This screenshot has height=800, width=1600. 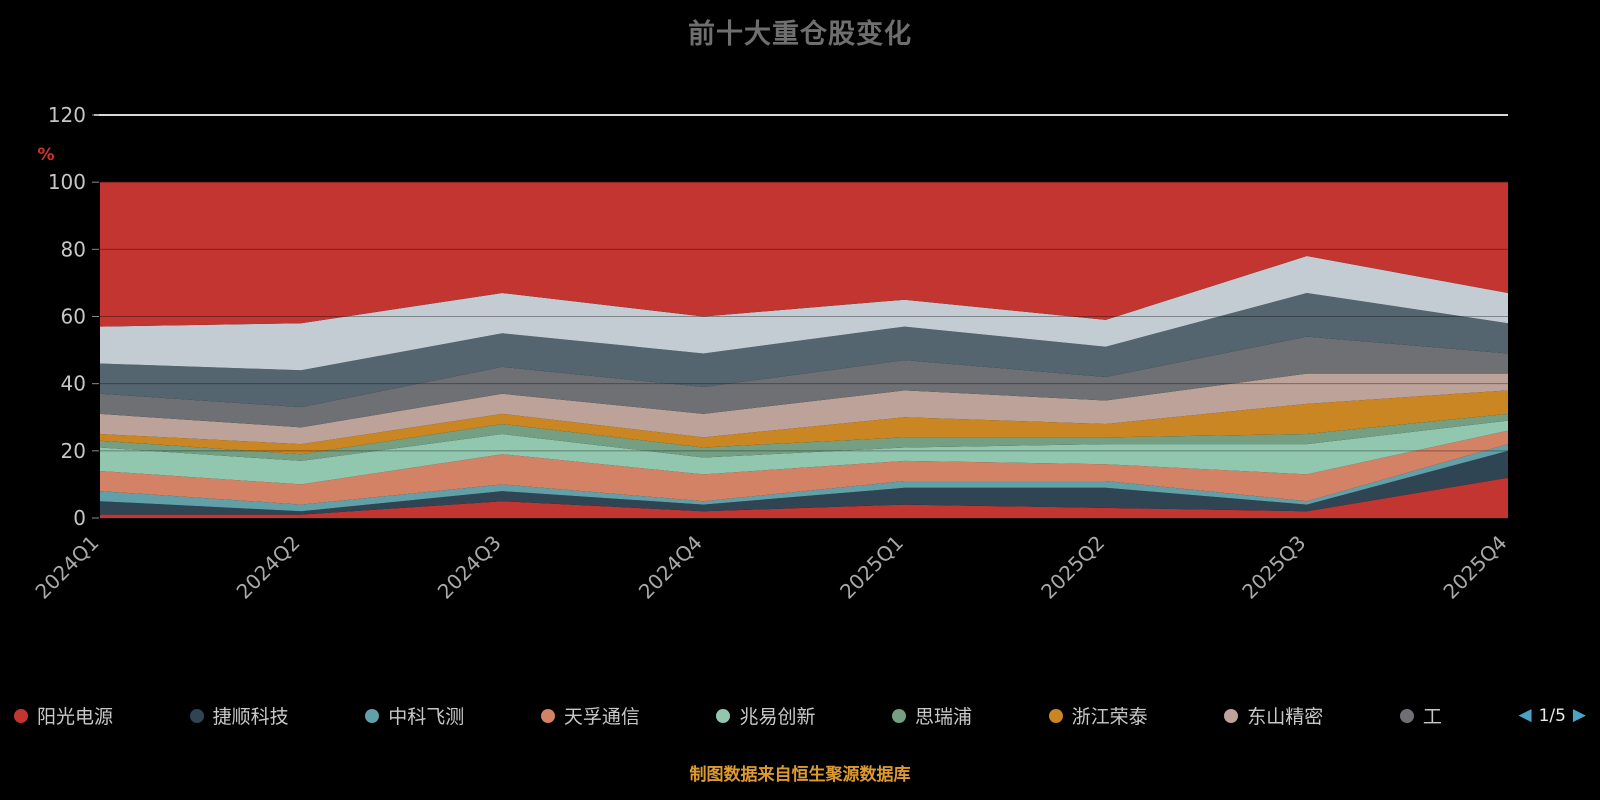 I want to click on y-axis-label: 60, so click(x=73, y=317).